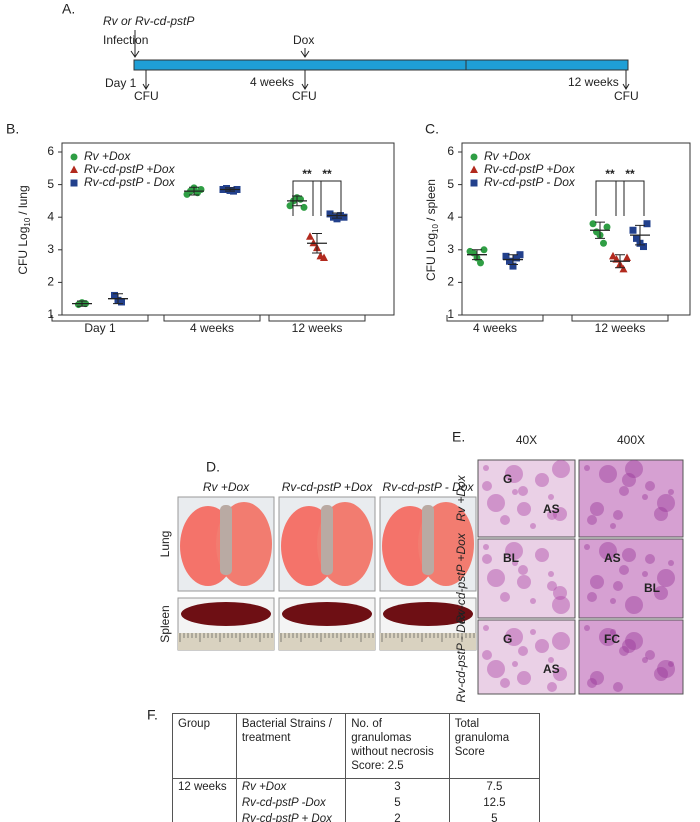  I want to click on y-tick-label: 5, so click(450, 184).